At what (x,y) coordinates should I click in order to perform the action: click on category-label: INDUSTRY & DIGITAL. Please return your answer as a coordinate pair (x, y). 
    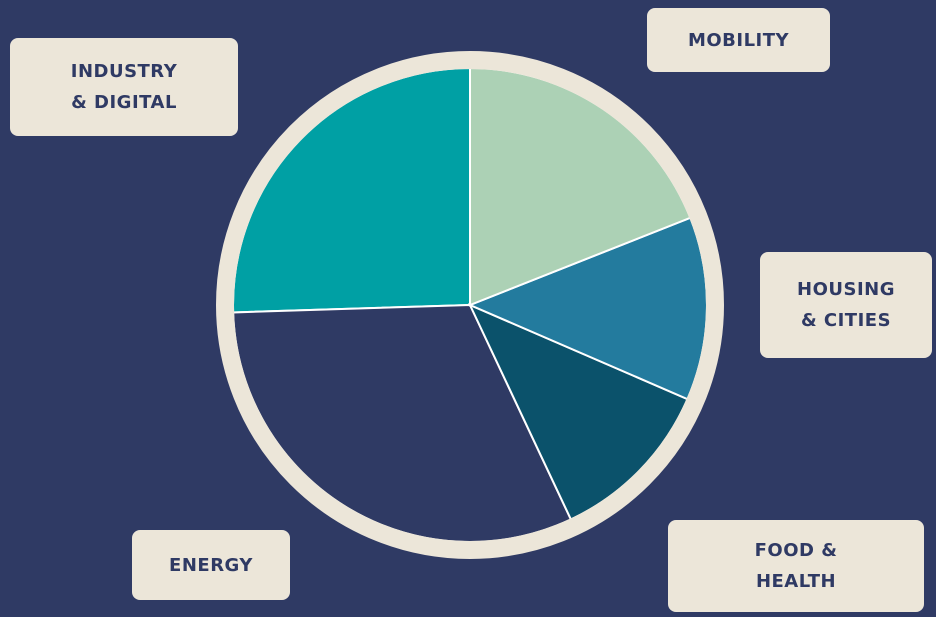
    Looking at the image, I should click on (124, 87).